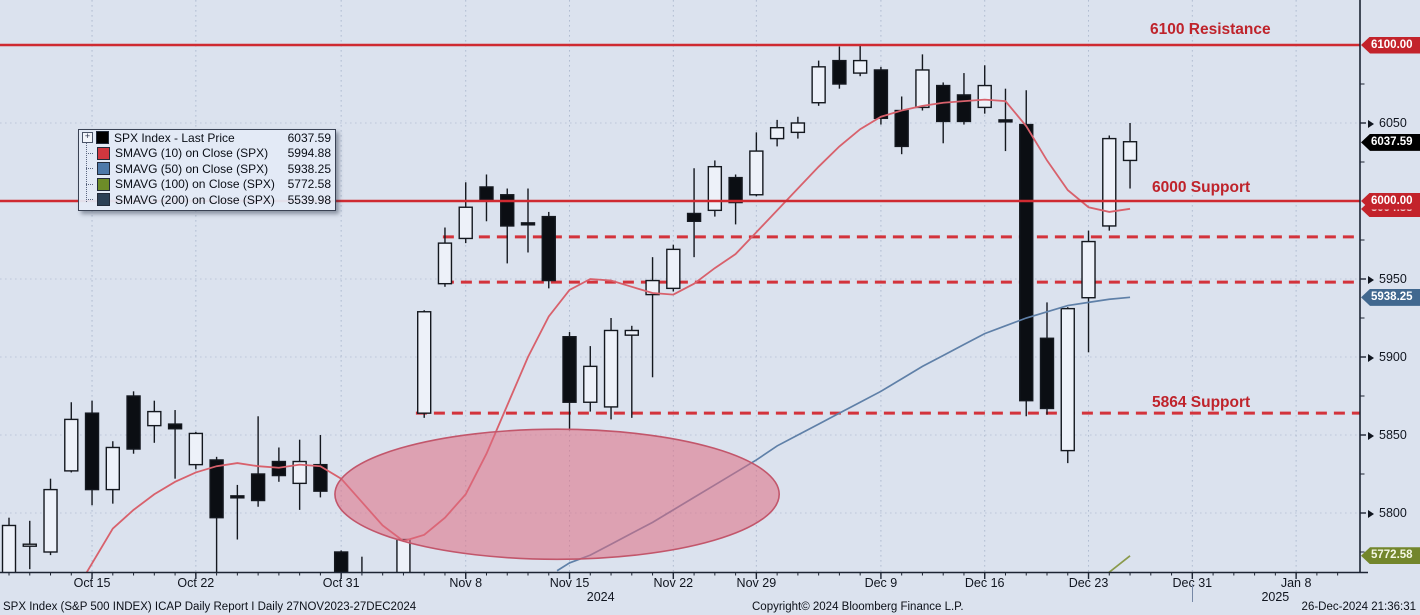 The width and height of the screenshot is (1420, 615). Describe the element at coordinates (92, 583) in the screenshot. I see `x-axis-label: Oct 15` at that location.